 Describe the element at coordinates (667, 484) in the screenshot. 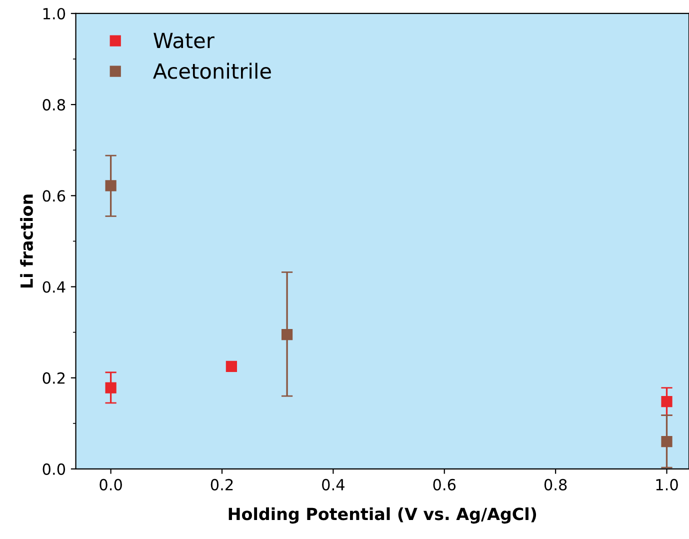

I see `x-tick-label: 1.0` at that location.